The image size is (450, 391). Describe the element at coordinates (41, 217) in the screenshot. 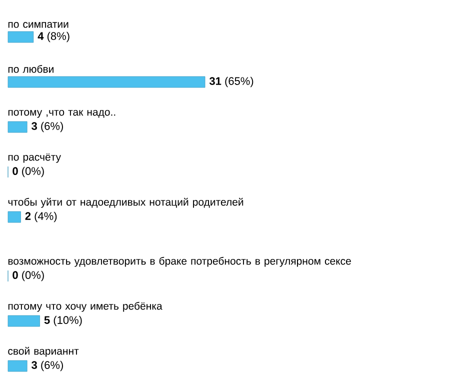

I see `data-label: 2 (4%)` at that location.